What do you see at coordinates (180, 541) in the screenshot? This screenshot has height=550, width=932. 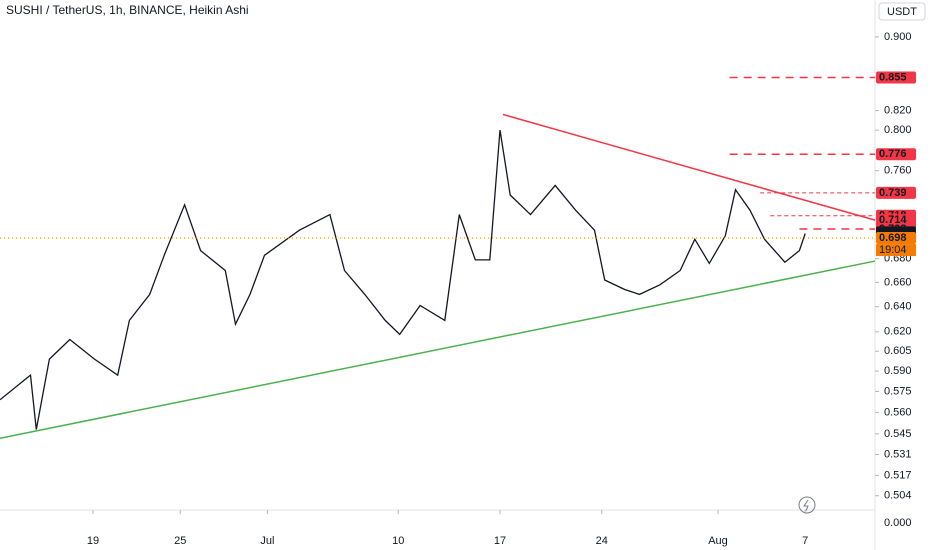 I see `x-tick-label: 25` at bounding box center [180, 541].